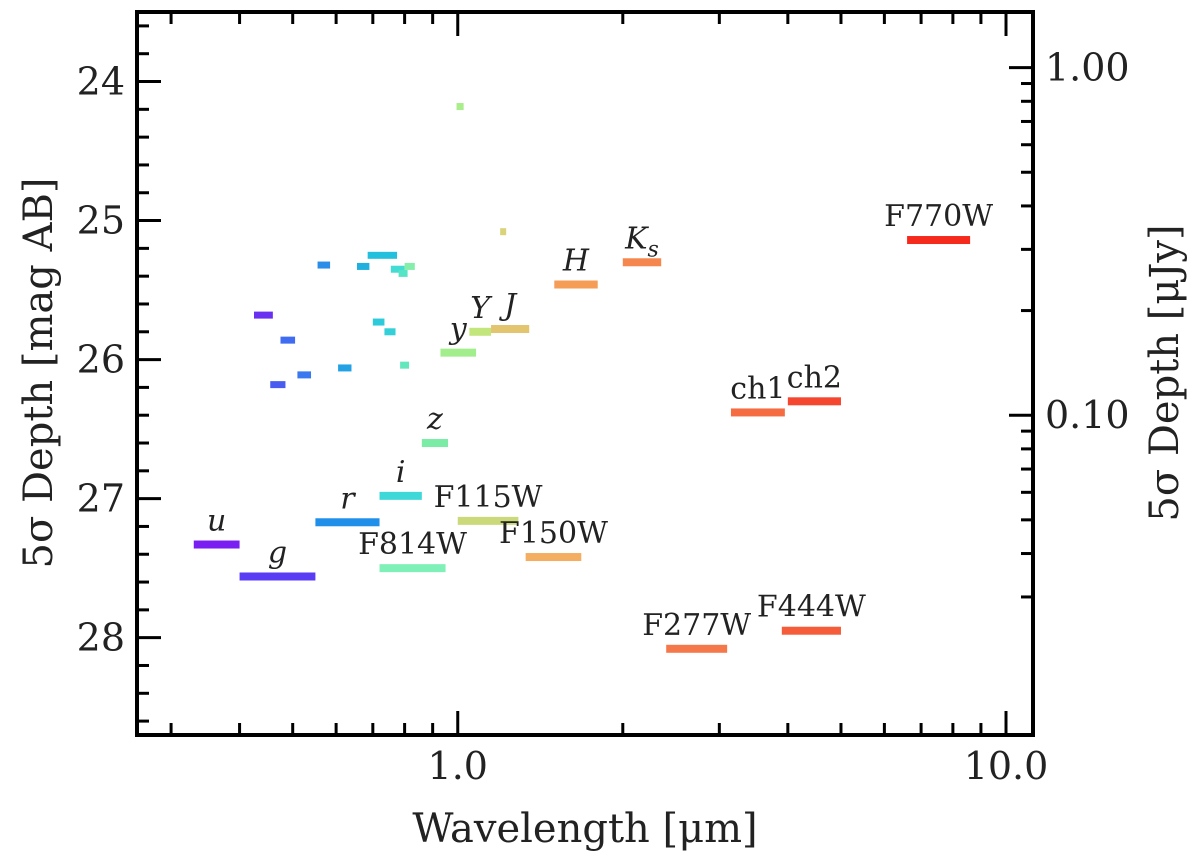 Image resolution: width=1200 pixels, height=862 pixels. I want to click on band-bar-ks, so click(642, 262).